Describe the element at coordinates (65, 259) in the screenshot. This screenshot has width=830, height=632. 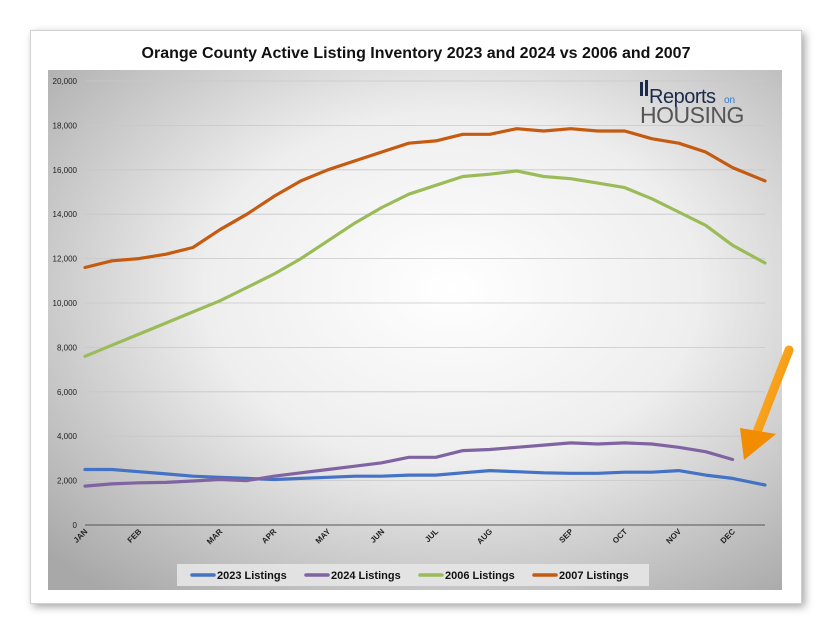
I see `y-tick-label: 12,000` at that location.